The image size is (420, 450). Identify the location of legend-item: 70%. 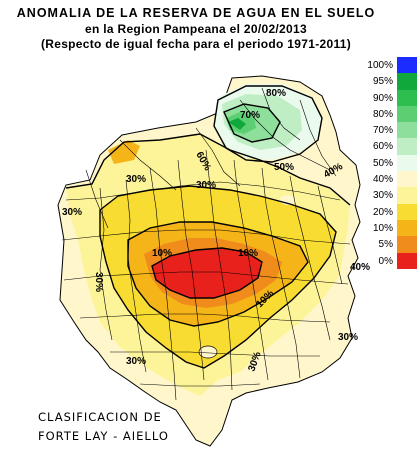
(392, 130).